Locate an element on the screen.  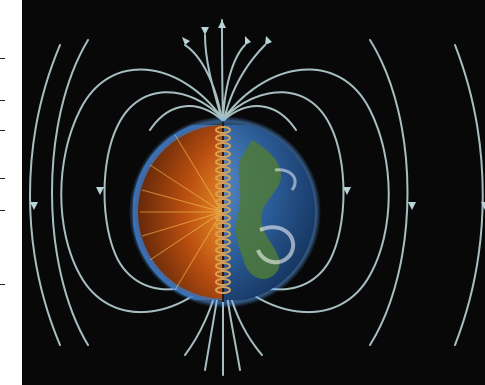
field-line-far-right is located at coordinates (469, 195).